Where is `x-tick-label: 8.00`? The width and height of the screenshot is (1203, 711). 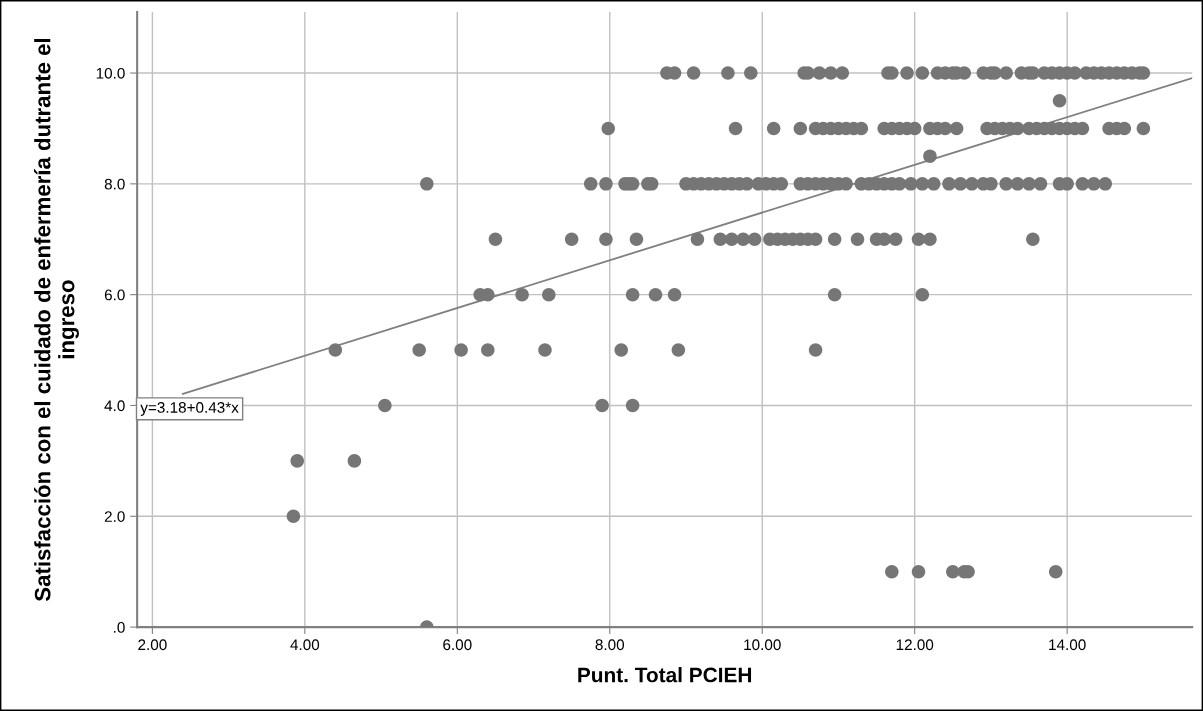
x-tick-label: 8.00 is located at coordinates (610, 645).